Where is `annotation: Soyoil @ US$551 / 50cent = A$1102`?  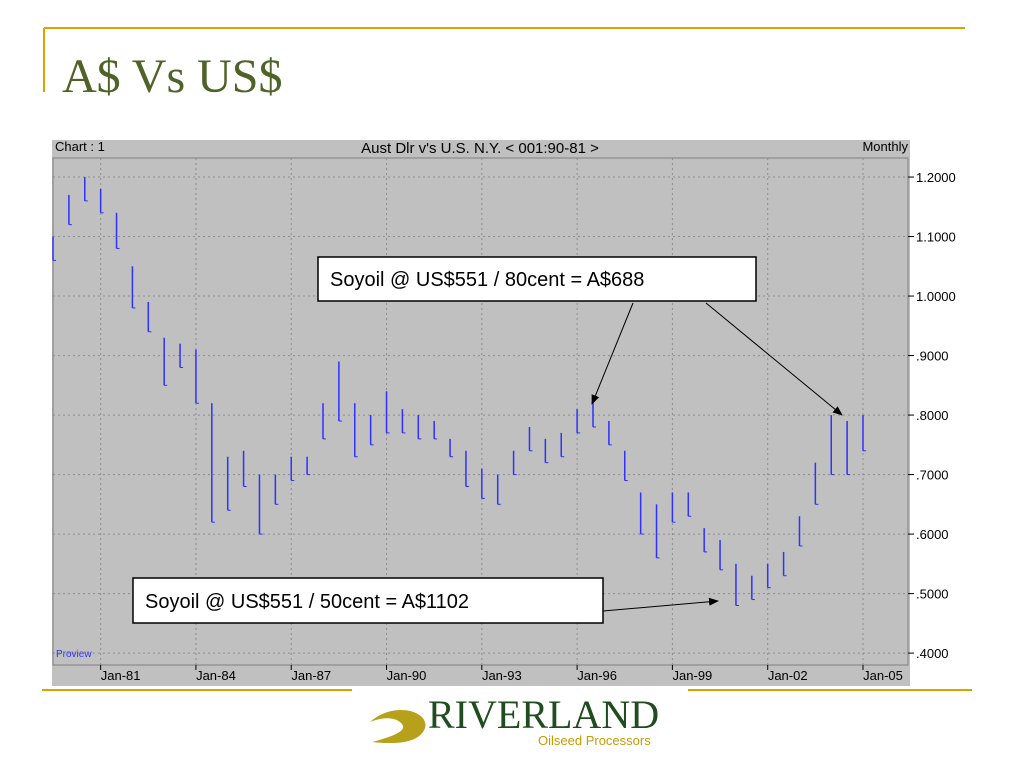
annotation: Soyoil @ US$551 / 50cent = A$1102 is located at coordinates (307, 602).